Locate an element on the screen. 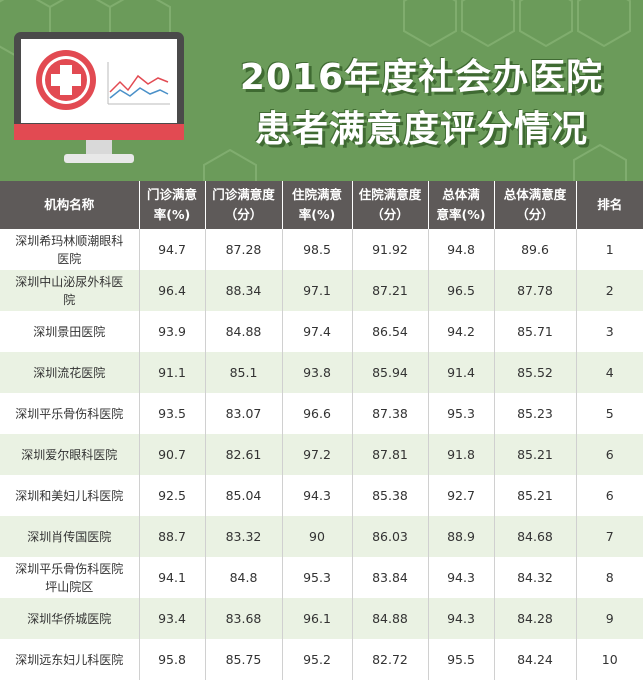 The height and width of the screenshot is (688, 643). value-cell: 85.71 is located at coordinates (535, 331).